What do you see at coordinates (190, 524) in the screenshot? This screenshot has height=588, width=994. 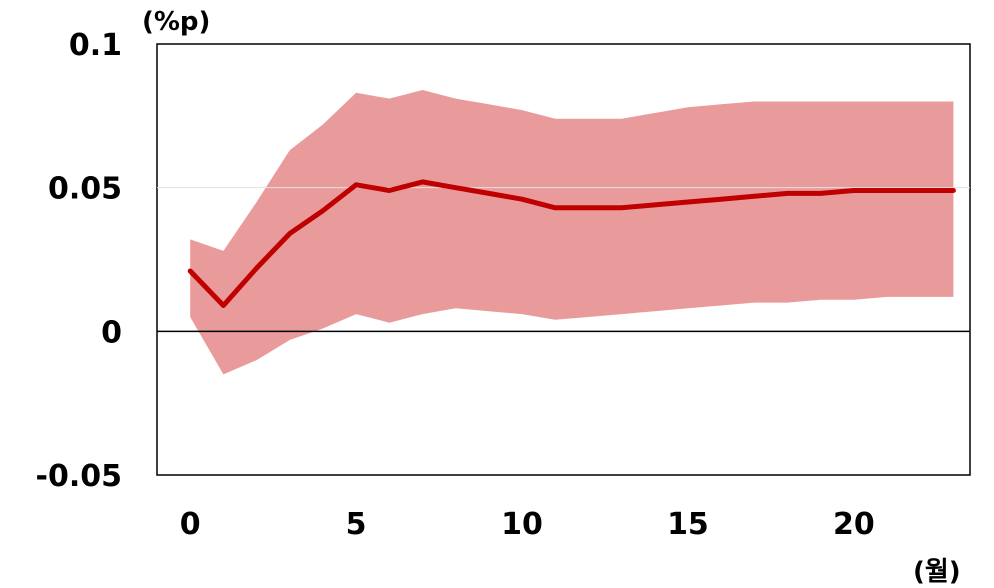 I see `x-tick-label: 0` at bounding box center [190, 524].